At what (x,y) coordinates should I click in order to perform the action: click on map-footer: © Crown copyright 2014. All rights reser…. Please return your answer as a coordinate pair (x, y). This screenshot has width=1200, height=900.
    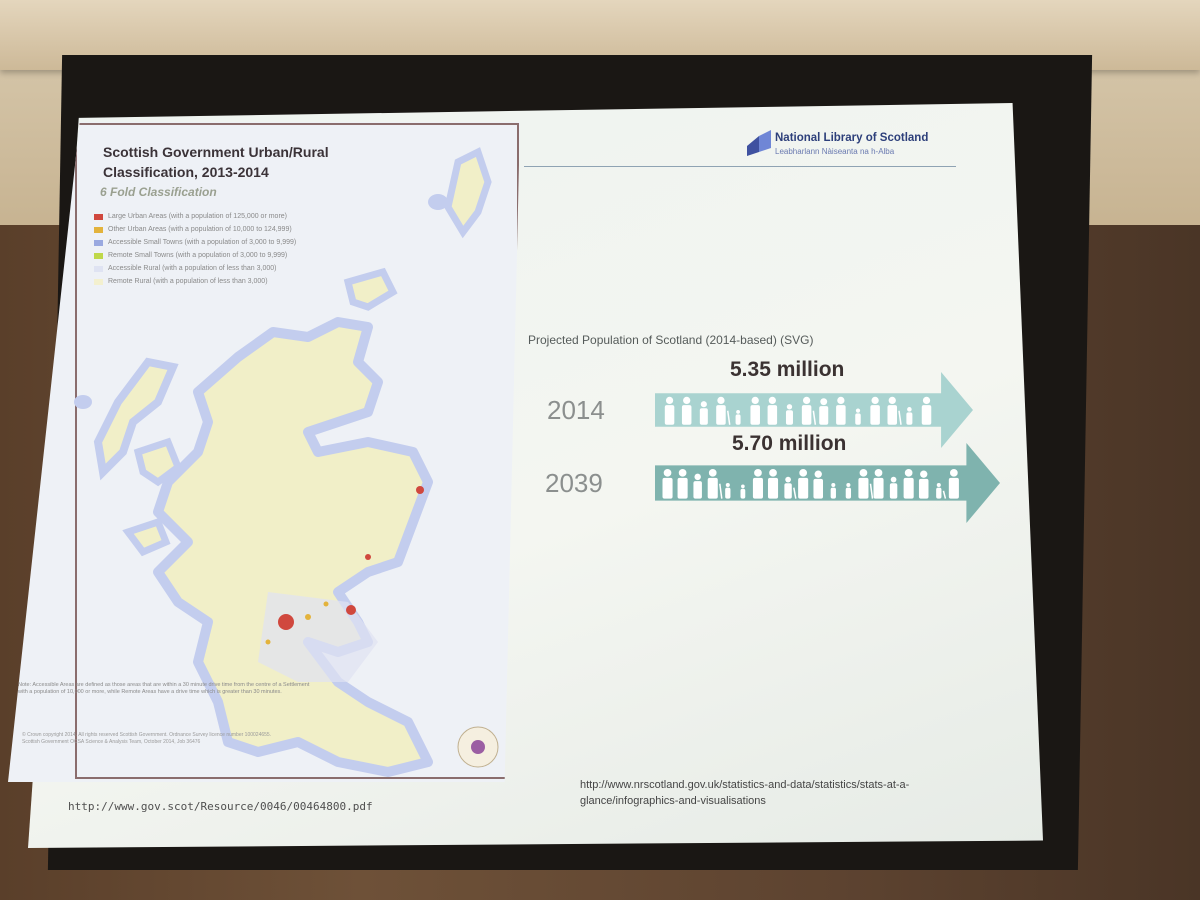
    Looking at the image, I should click on (172, 739).